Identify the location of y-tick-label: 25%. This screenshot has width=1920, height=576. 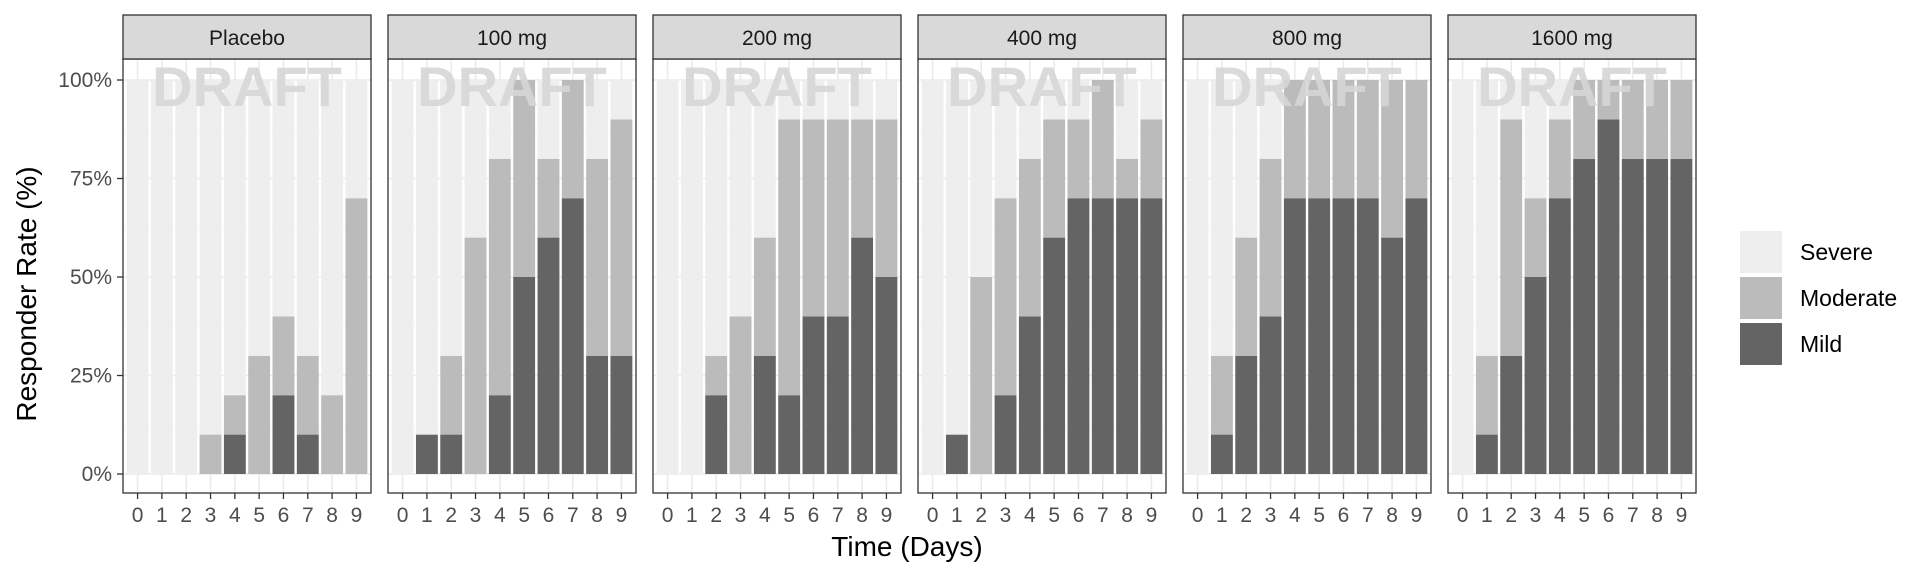
(91, 376).